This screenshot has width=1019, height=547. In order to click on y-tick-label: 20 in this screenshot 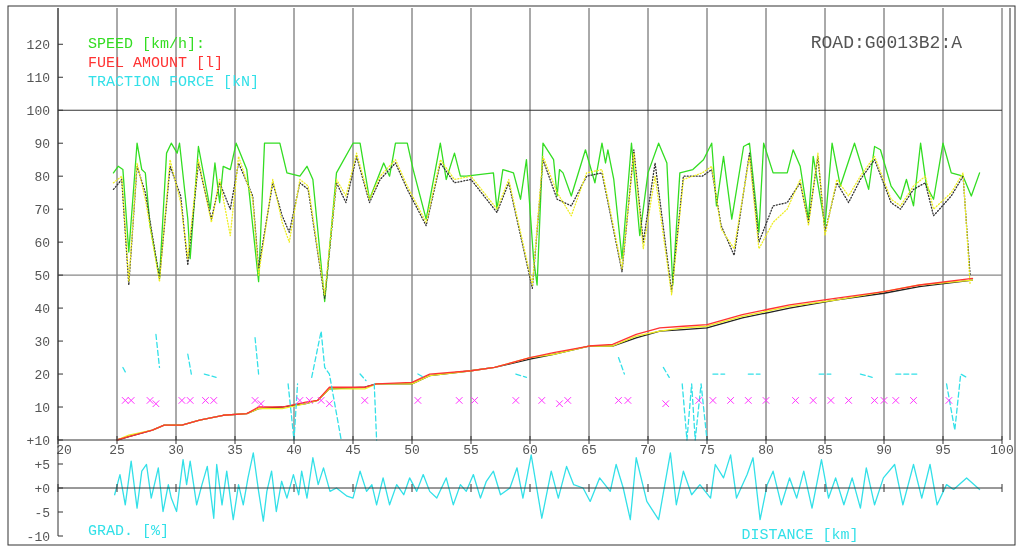, I will do `click(42, 375)`.